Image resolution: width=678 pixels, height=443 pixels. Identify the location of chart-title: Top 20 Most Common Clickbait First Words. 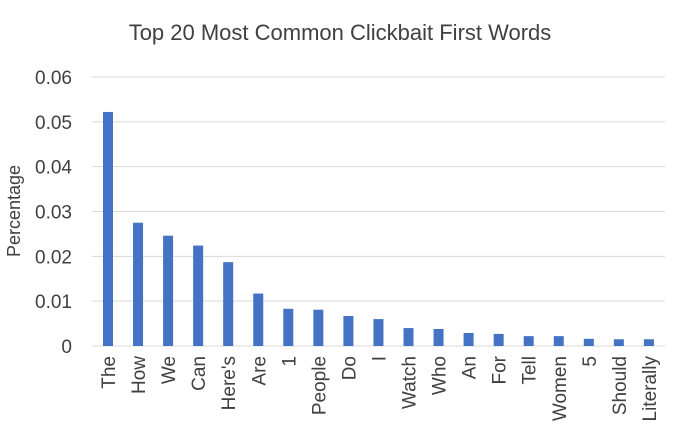
(340, 32).